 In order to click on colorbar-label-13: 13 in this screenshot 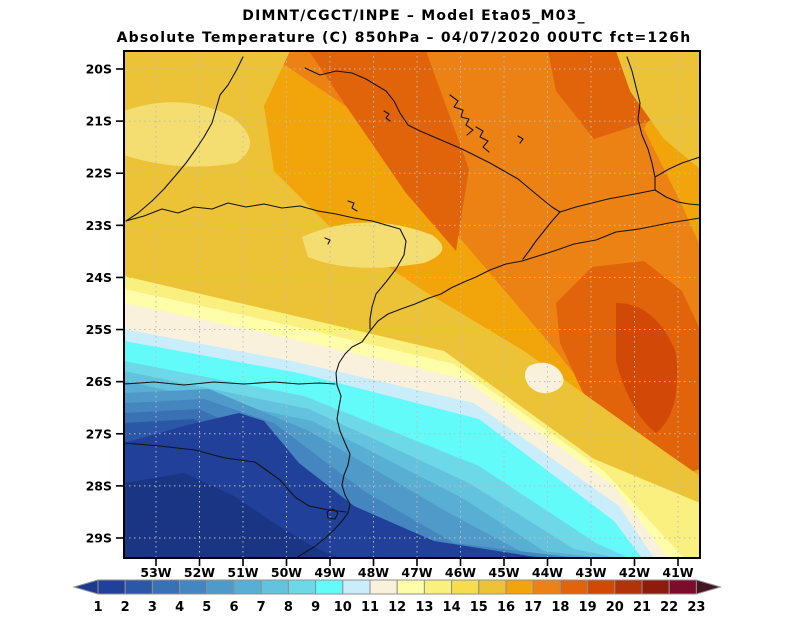, I will do `click(424, 607)`.